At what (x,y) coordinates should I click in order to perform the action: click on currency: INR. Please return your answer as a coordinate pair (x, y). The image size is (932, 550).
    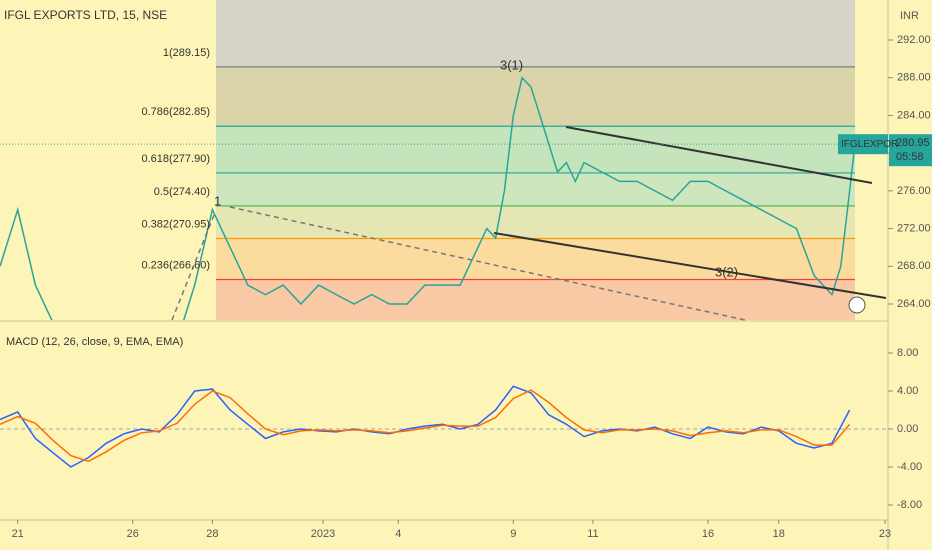
    Looking at the image, I should click on (909, 16).